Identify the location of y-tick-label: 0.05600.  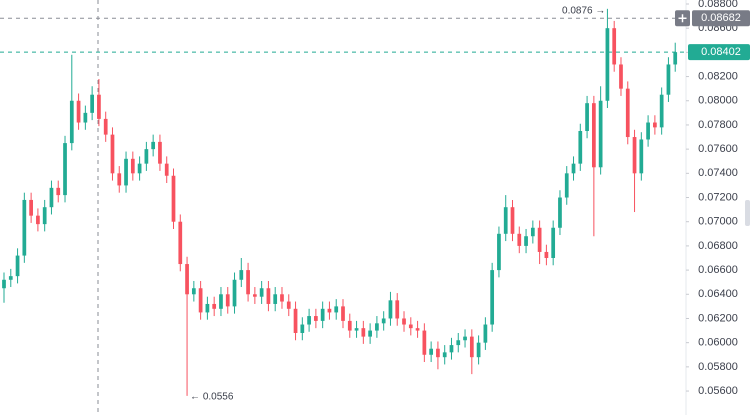
(718, 391).